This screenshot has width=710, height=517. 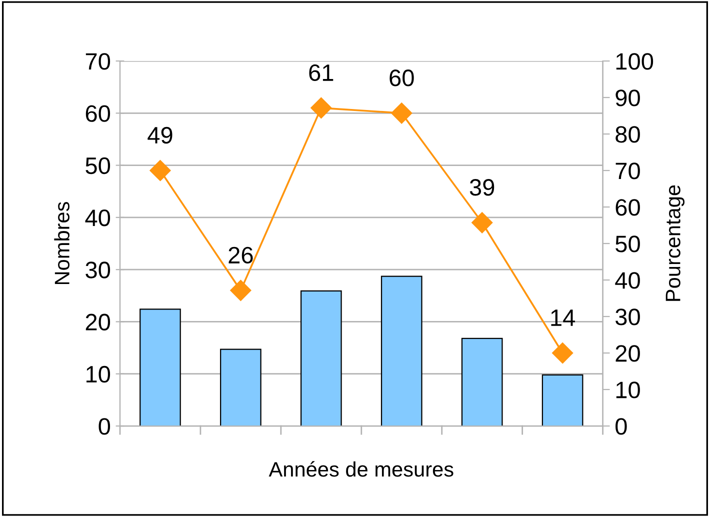 What do you see at coordinates (98, 113) in the screenshot?
I see `y-tick-label: 60` at bounding box center [98, 113].